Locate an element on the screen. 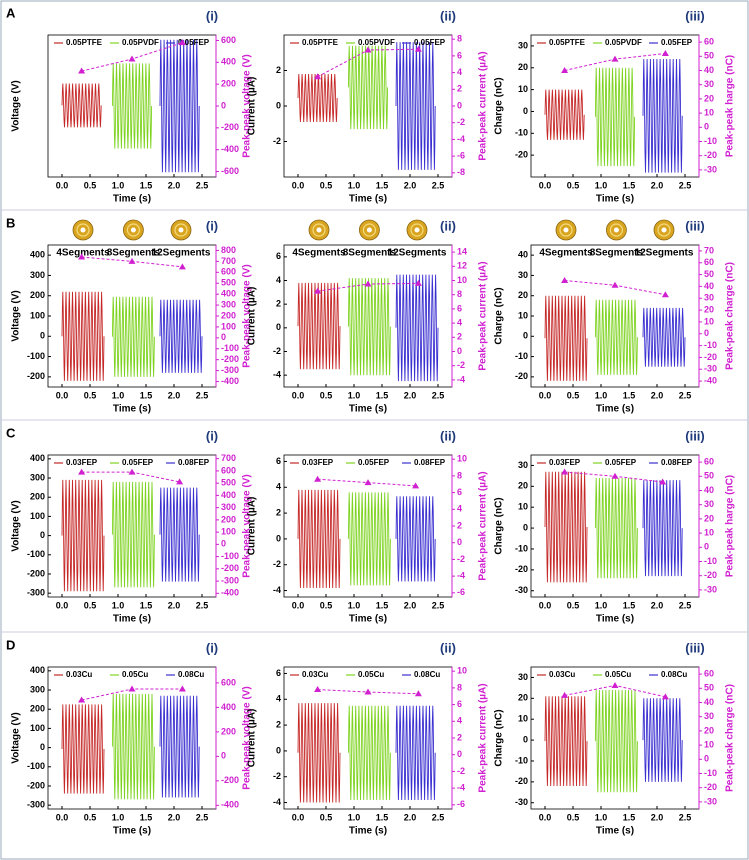 The height and width of the screenshot is (860, 749). x-tick-label: 0.0 is located at coordinates (545, 185).